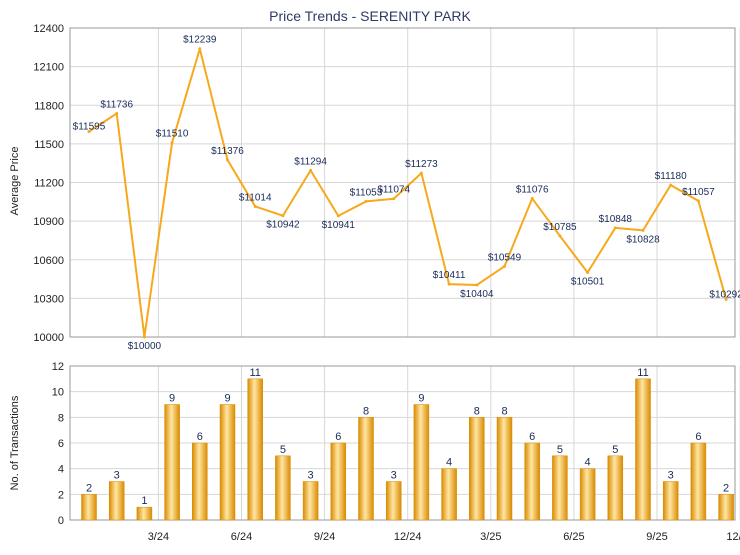 The image size is (740, 555). What do you see at coordinates (588, 281) in the screenshot?
I see `price-data-label: $10501` at bounding box center [588, 281].